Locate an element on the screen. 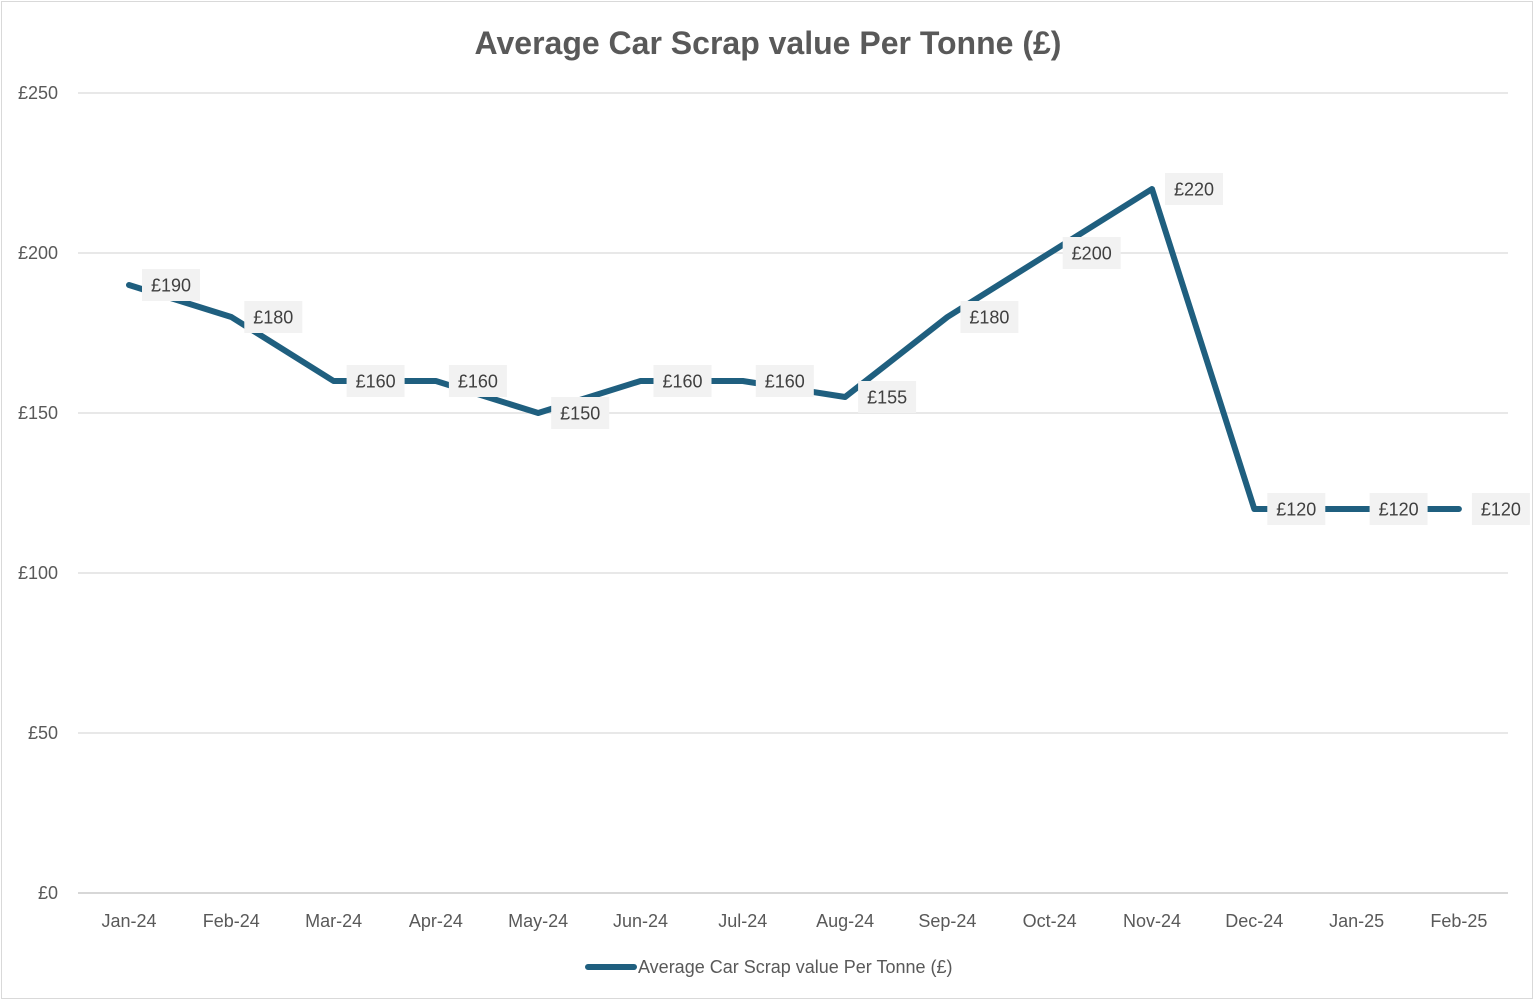 Image resolution: width=1536 pixels, height=1002 pixels. x-tick-label: Mar-24 is located at coordinates (333, 921).